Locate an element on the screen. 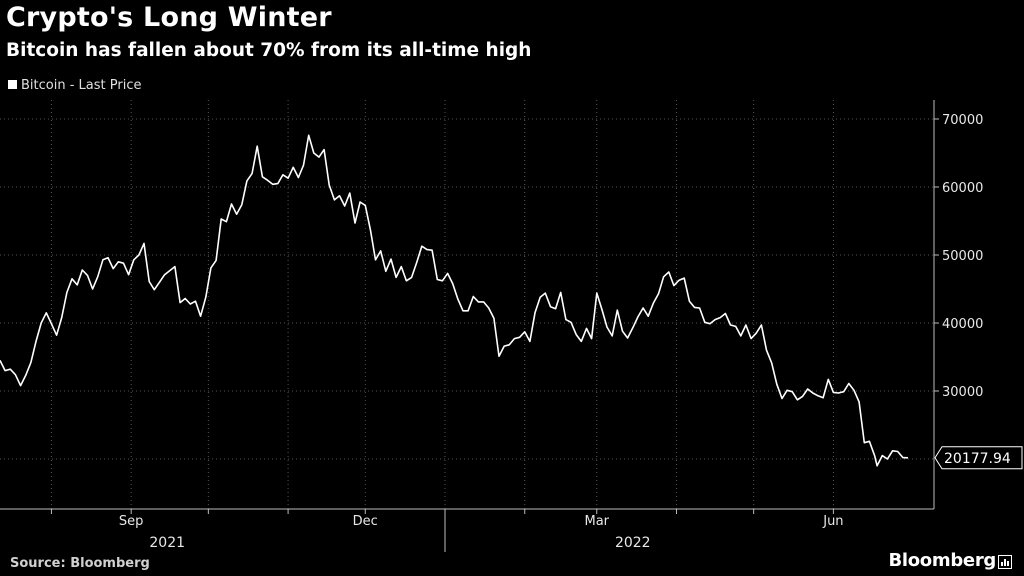 The width and height of the screenshot is (1024, 576). y-tick-label: 70000 is located at coordinates (962, 120).